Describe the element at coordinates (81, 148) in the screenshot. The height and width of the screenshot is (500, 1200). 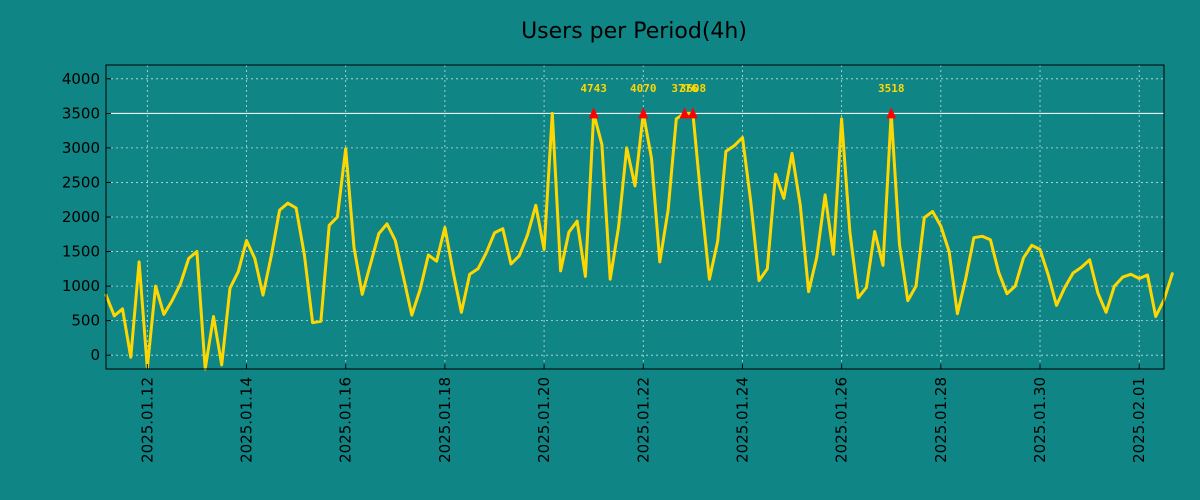
I see `y-tick-label: 3000` at that location.